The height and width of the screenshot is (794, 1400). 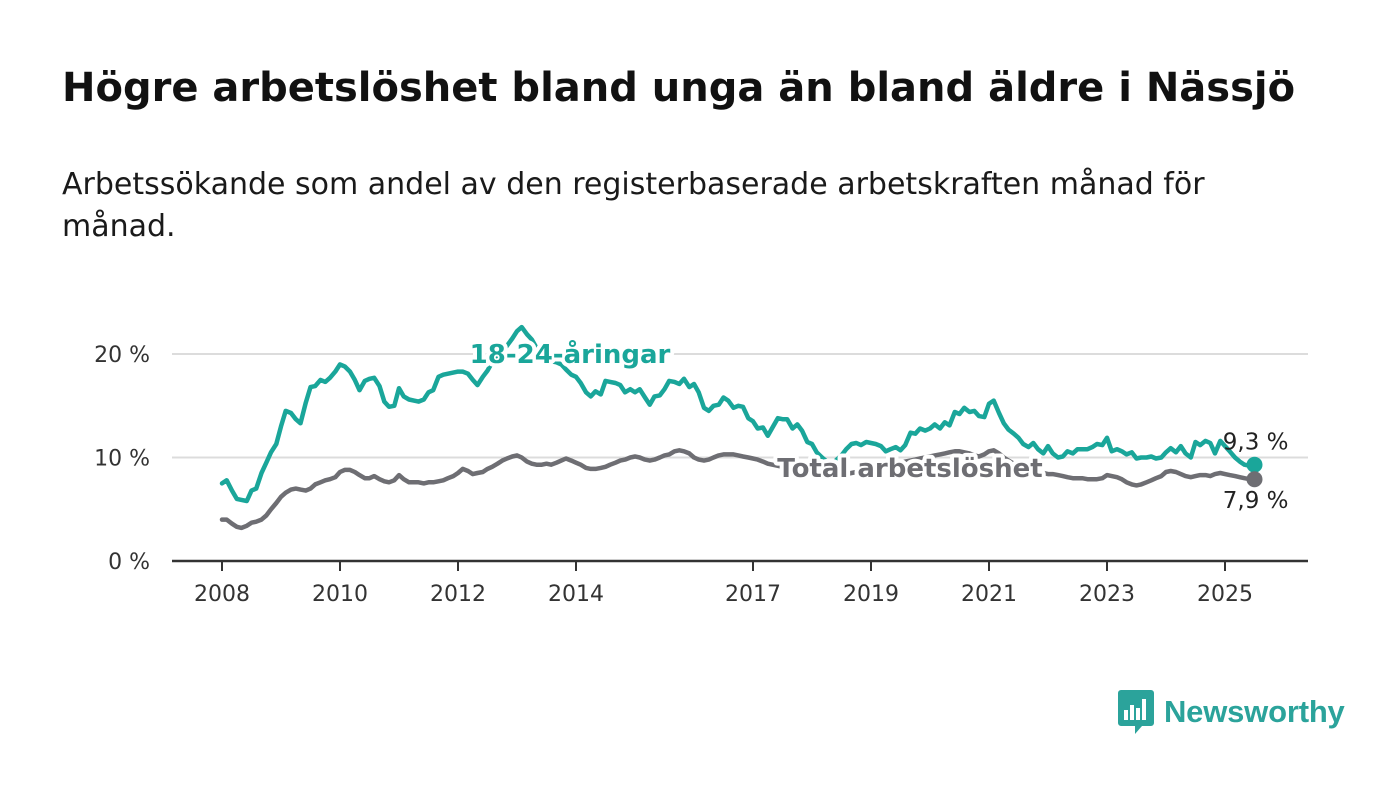 I want to click on x-tick-label: 2014, so click(x=576, y=594).